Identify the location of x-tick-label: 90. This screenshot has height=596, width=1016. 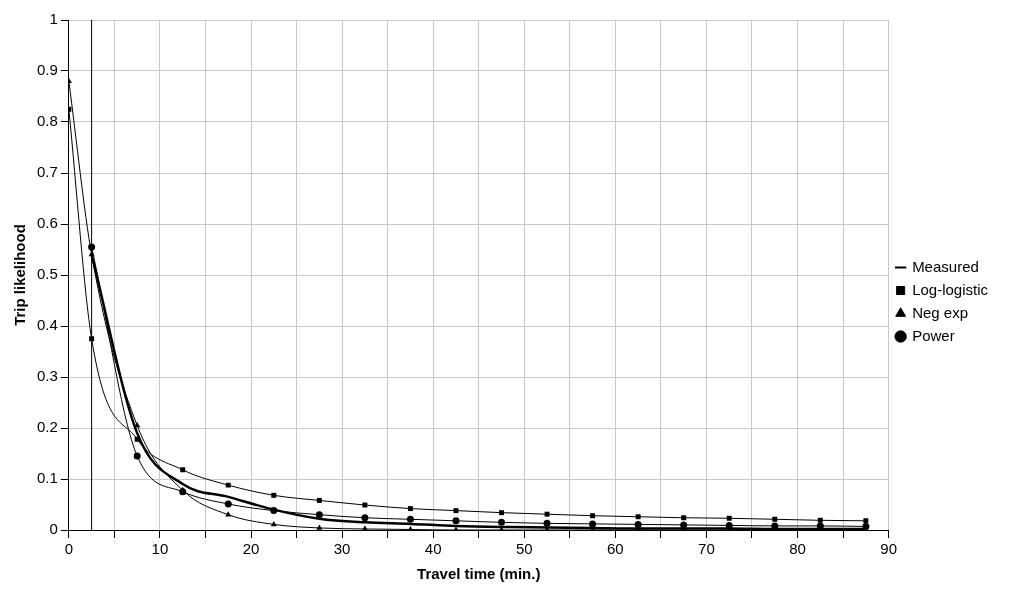
(888, 549).